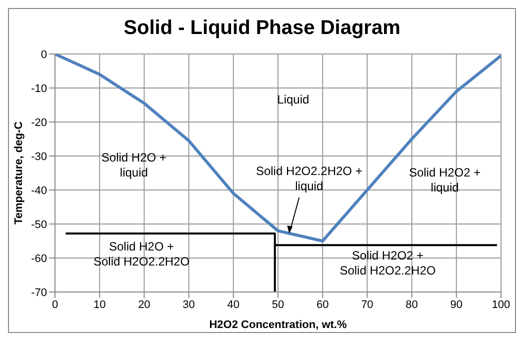 This screenshot has height=341, width=524. I want to click on y-tick-label: -20, so click(39, 122).